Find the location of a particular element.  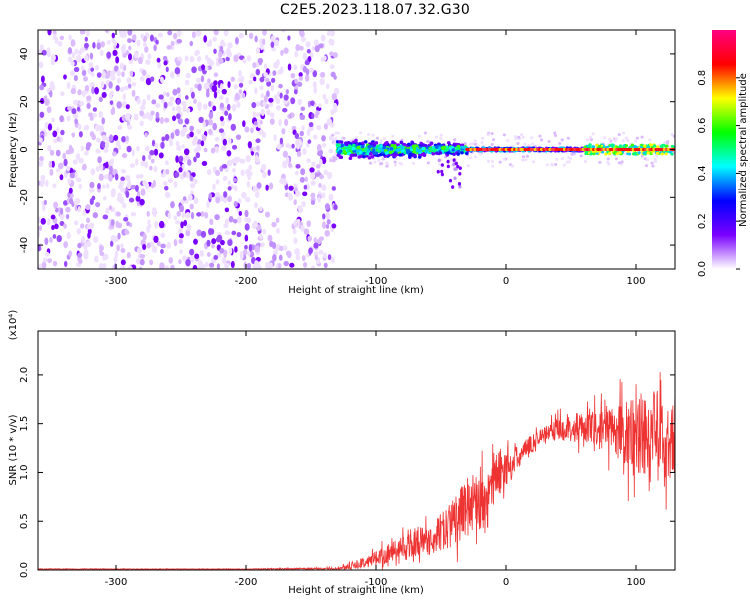

heatmap-y-tick-label: 0 is located at coordinates (24, 149).